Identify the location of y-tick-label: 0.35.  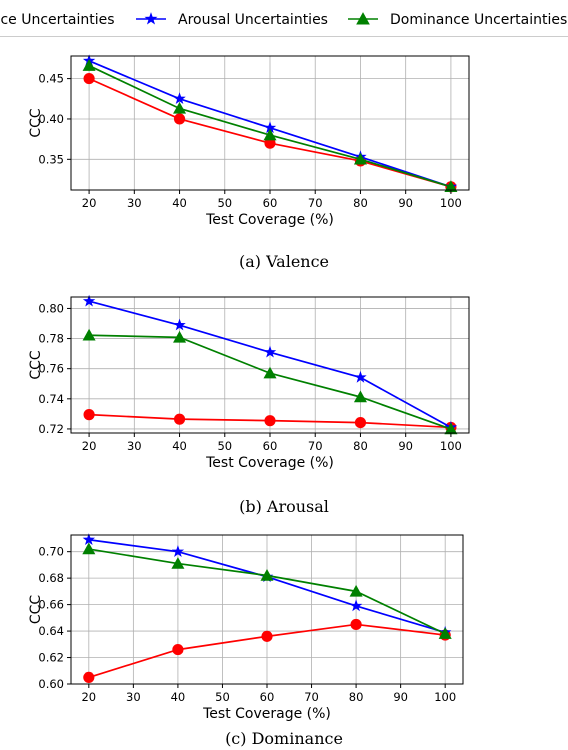
(51, 159).